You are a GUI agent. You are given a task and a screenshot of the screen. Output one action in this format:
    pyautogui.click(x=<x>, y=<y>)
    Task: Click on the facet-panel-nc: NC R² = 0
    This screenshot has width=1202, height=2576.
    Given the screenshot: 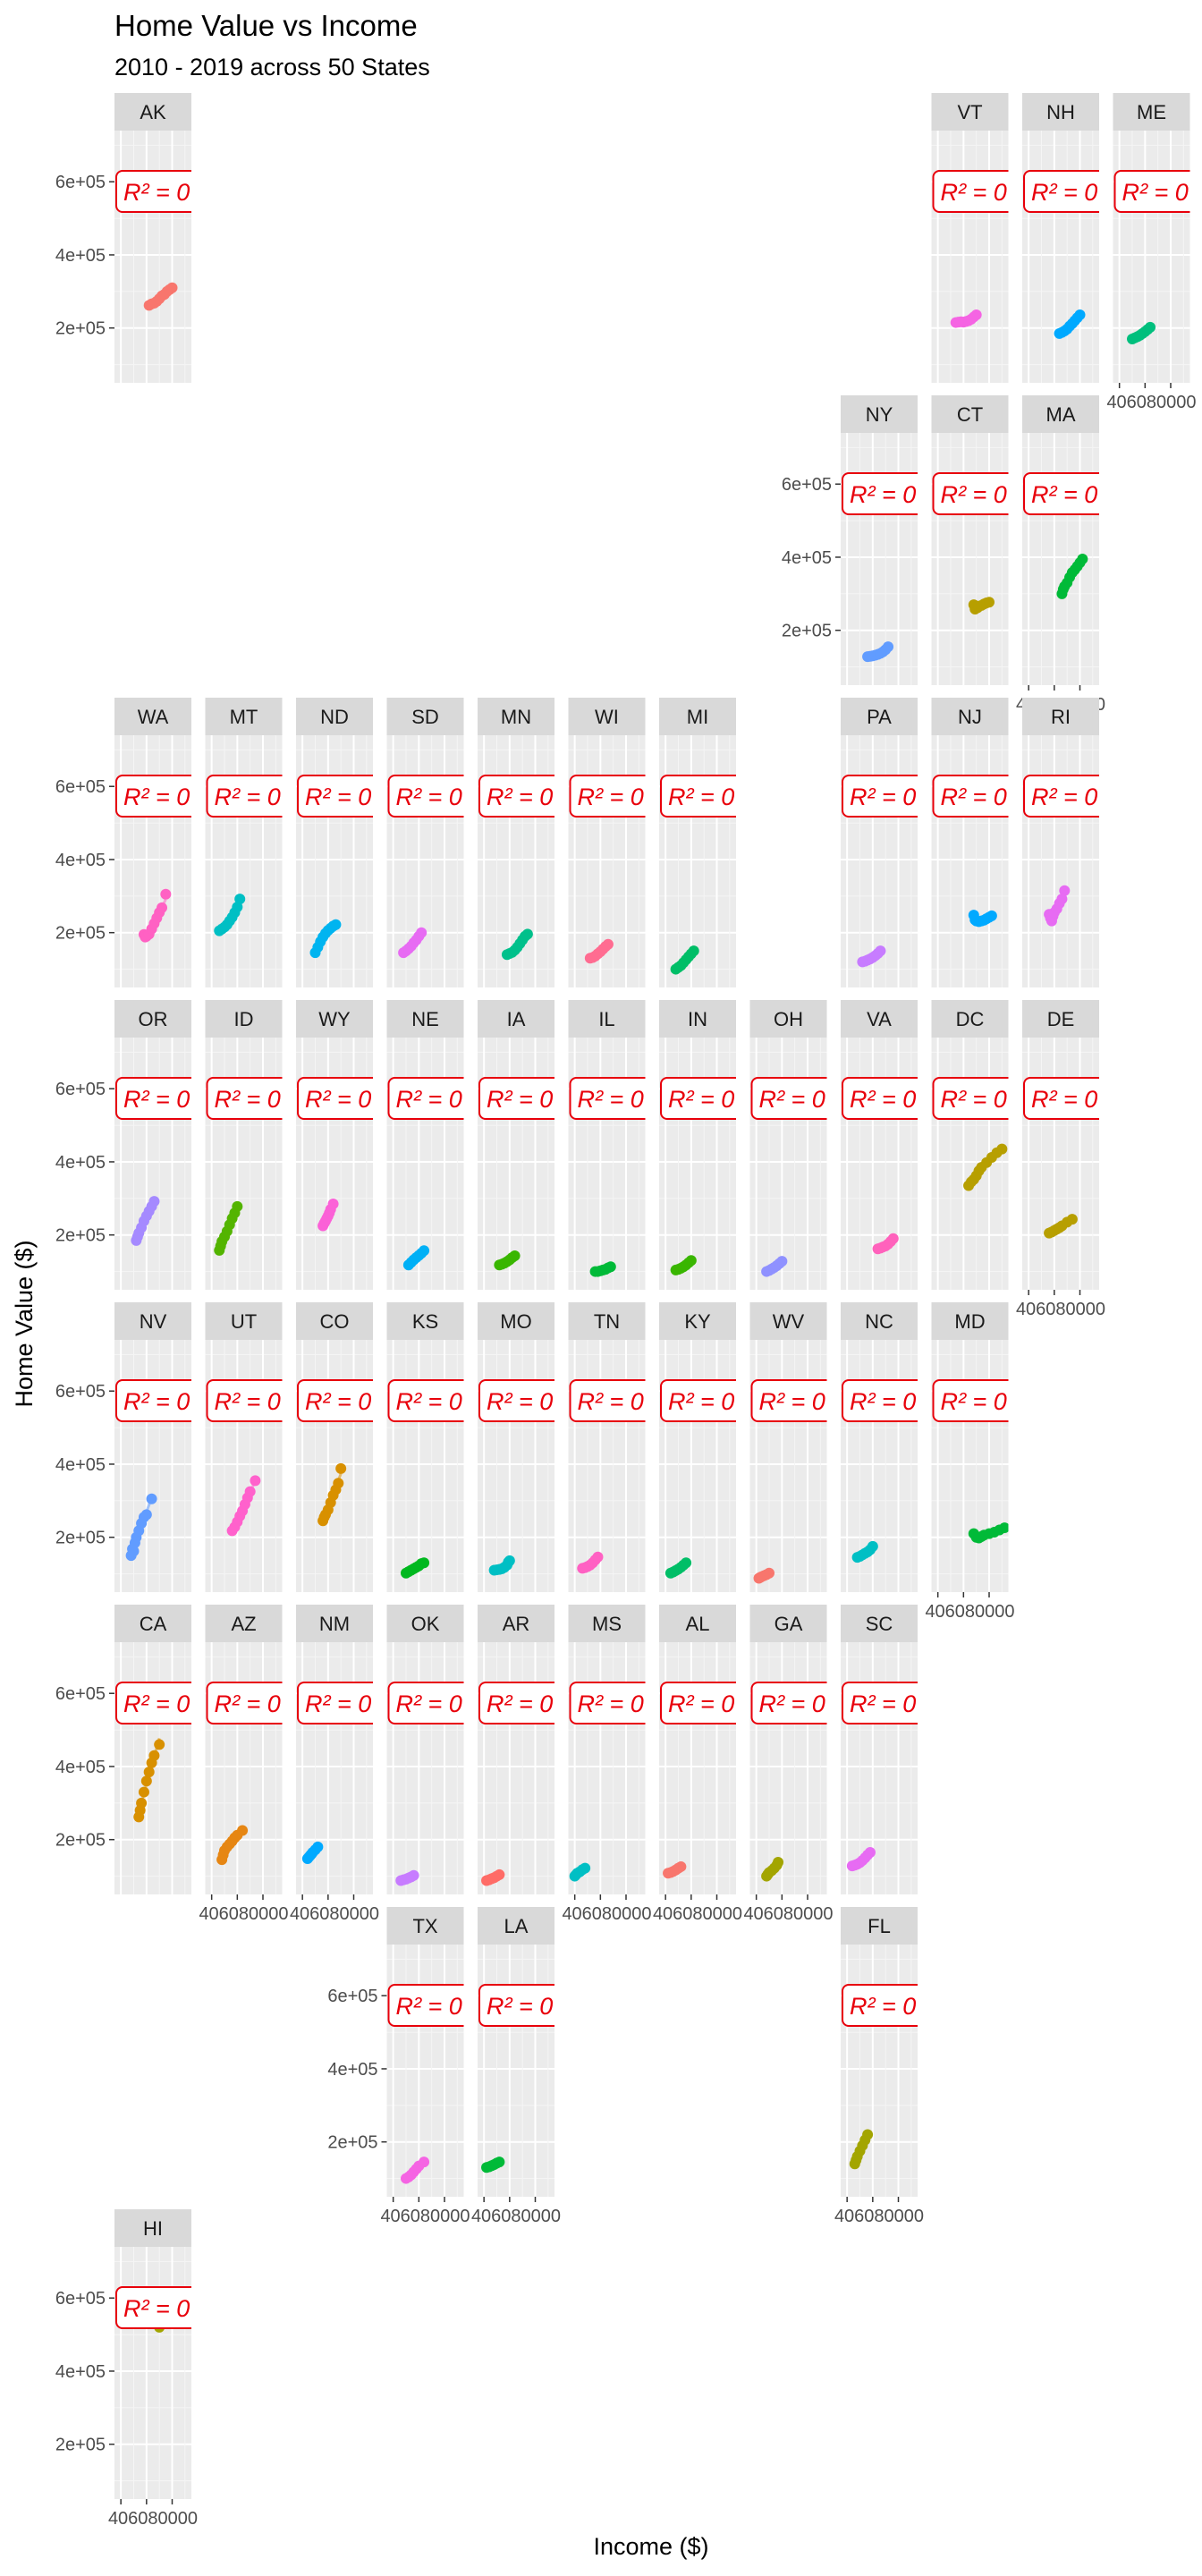 What is the action you would take?
    pyautogui.click(x=879, y=1447)
    